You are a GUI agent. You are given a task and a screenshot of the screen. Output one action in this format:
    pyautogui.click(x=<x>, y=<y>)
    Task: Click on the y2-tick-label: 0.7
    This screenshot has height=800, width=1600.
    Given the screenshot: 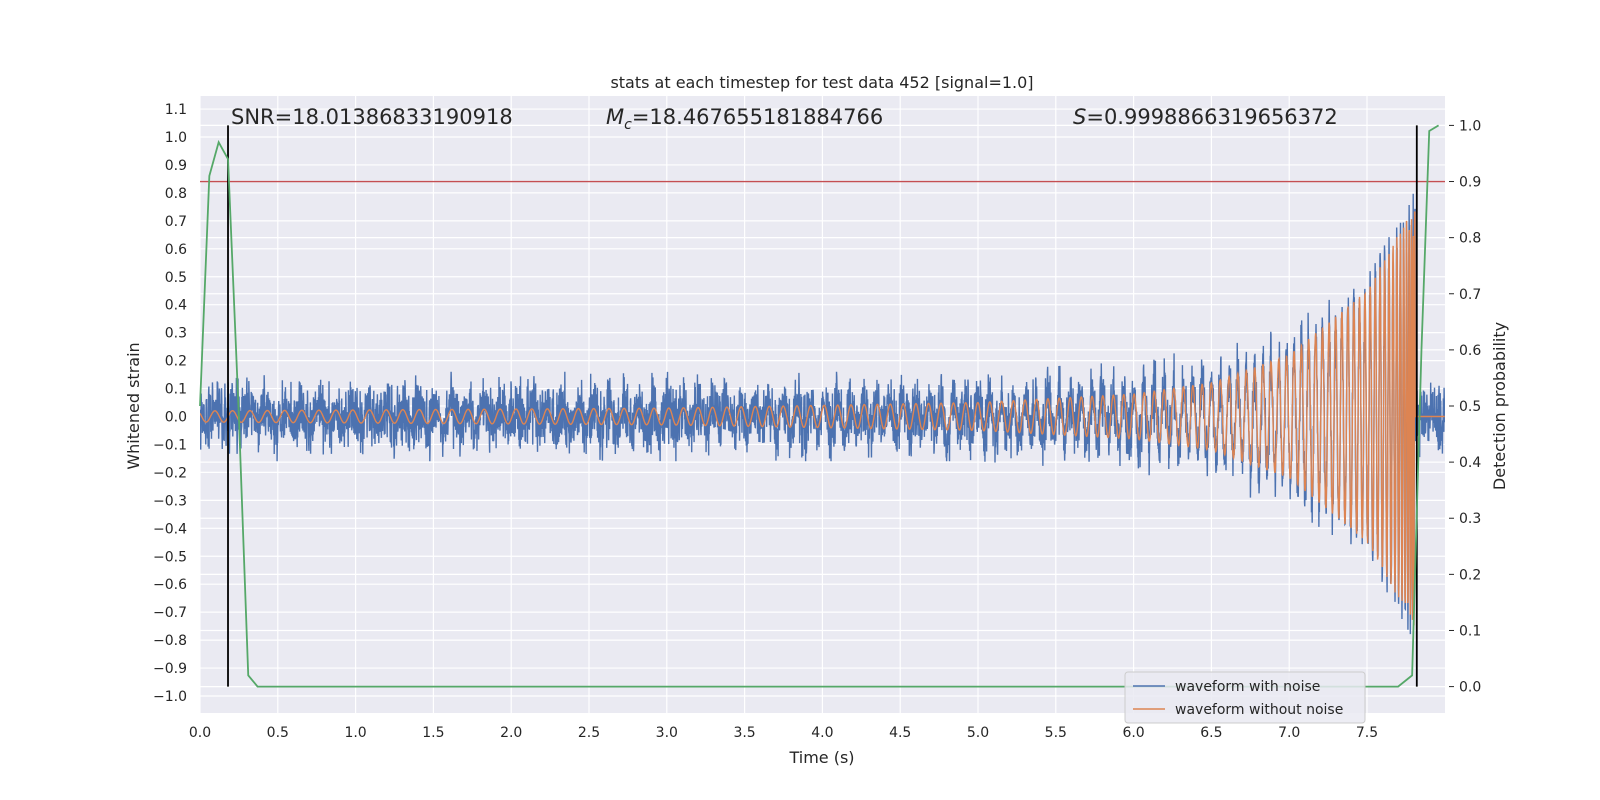 What is the action you would take?
    pyautogui.click(x=1470, y=295)
    